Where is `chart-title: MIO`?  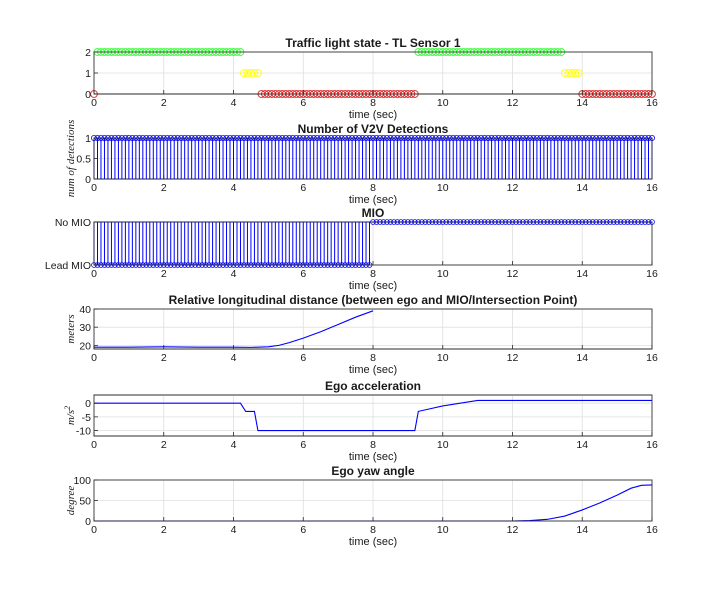 chart-title: MIO is located at coordinates (373, 213).